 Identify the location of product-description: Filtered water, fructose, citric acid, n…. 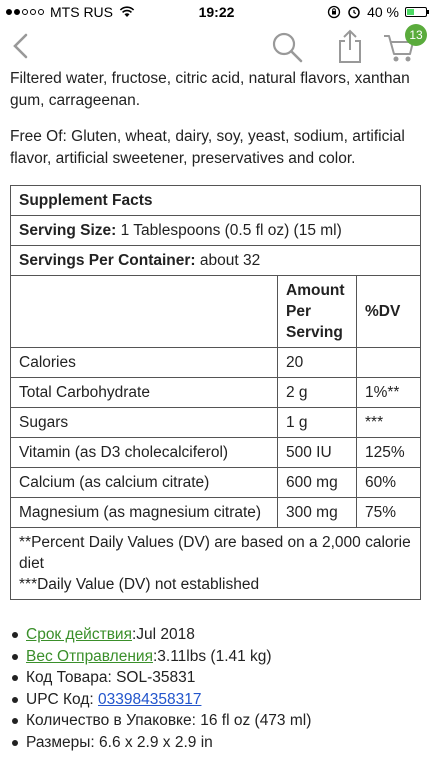
(219, 119).